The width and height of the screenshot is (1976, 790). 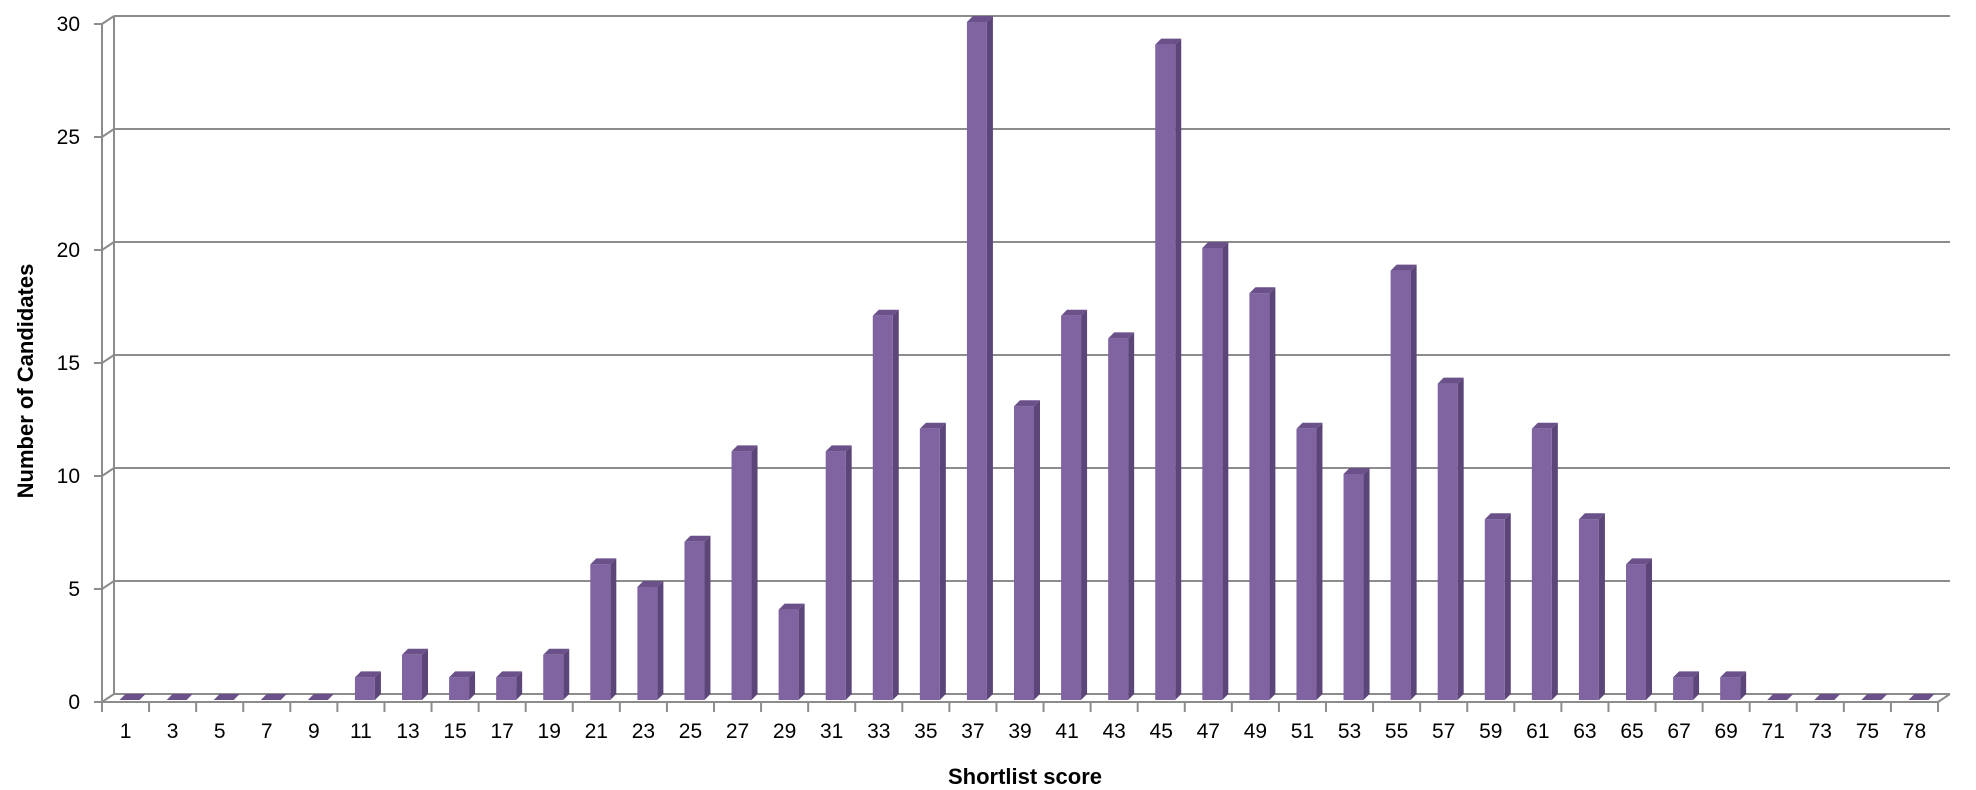 I want to click on y-tick-label: 15, so click(x=68, y=363).